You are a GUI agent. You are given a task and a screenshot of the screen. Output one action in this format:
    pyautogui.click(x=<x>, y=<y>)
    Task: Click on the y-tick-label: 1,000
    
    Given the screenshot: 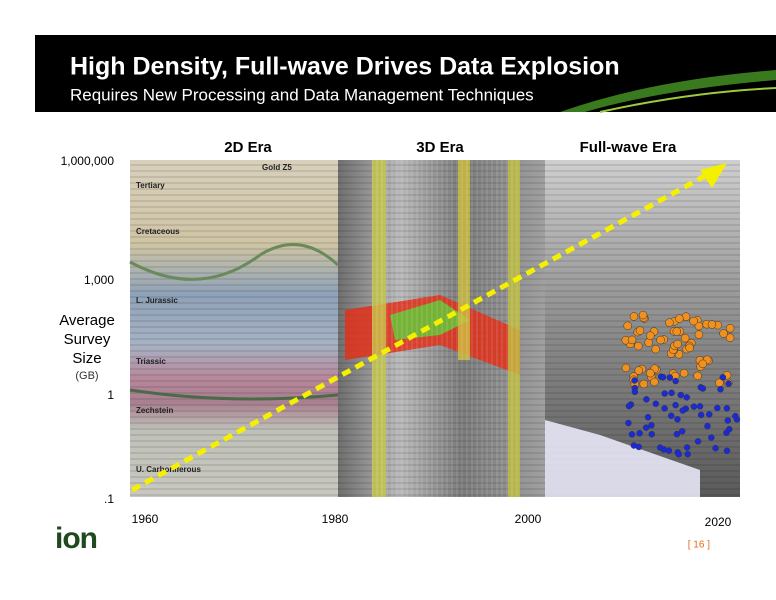 What is the action you would take?
    pyautogui.click(x=99, y=280)
    